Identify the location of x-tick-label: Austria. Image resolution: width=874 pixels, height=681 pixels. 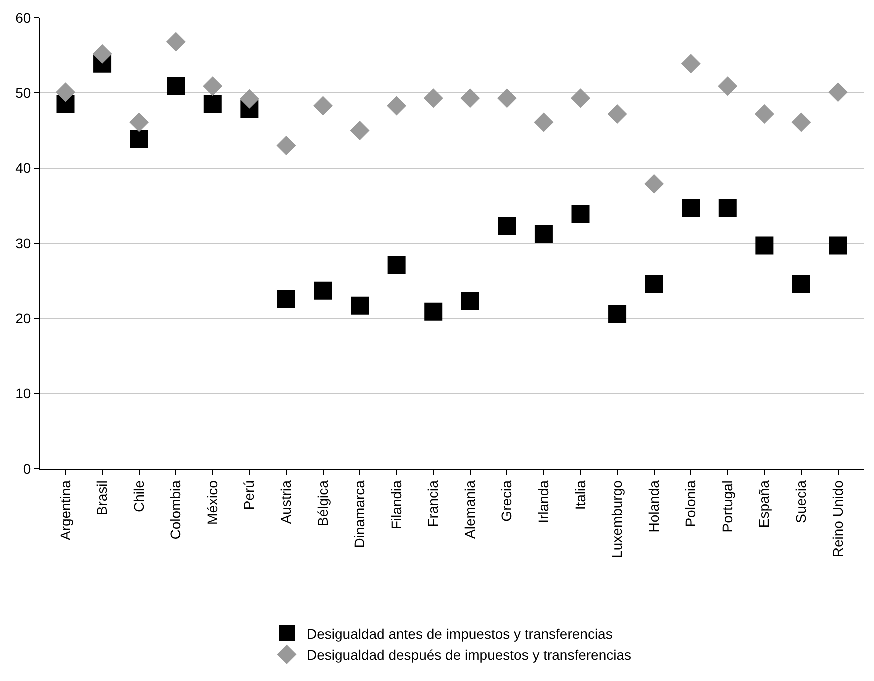
(286, 502).